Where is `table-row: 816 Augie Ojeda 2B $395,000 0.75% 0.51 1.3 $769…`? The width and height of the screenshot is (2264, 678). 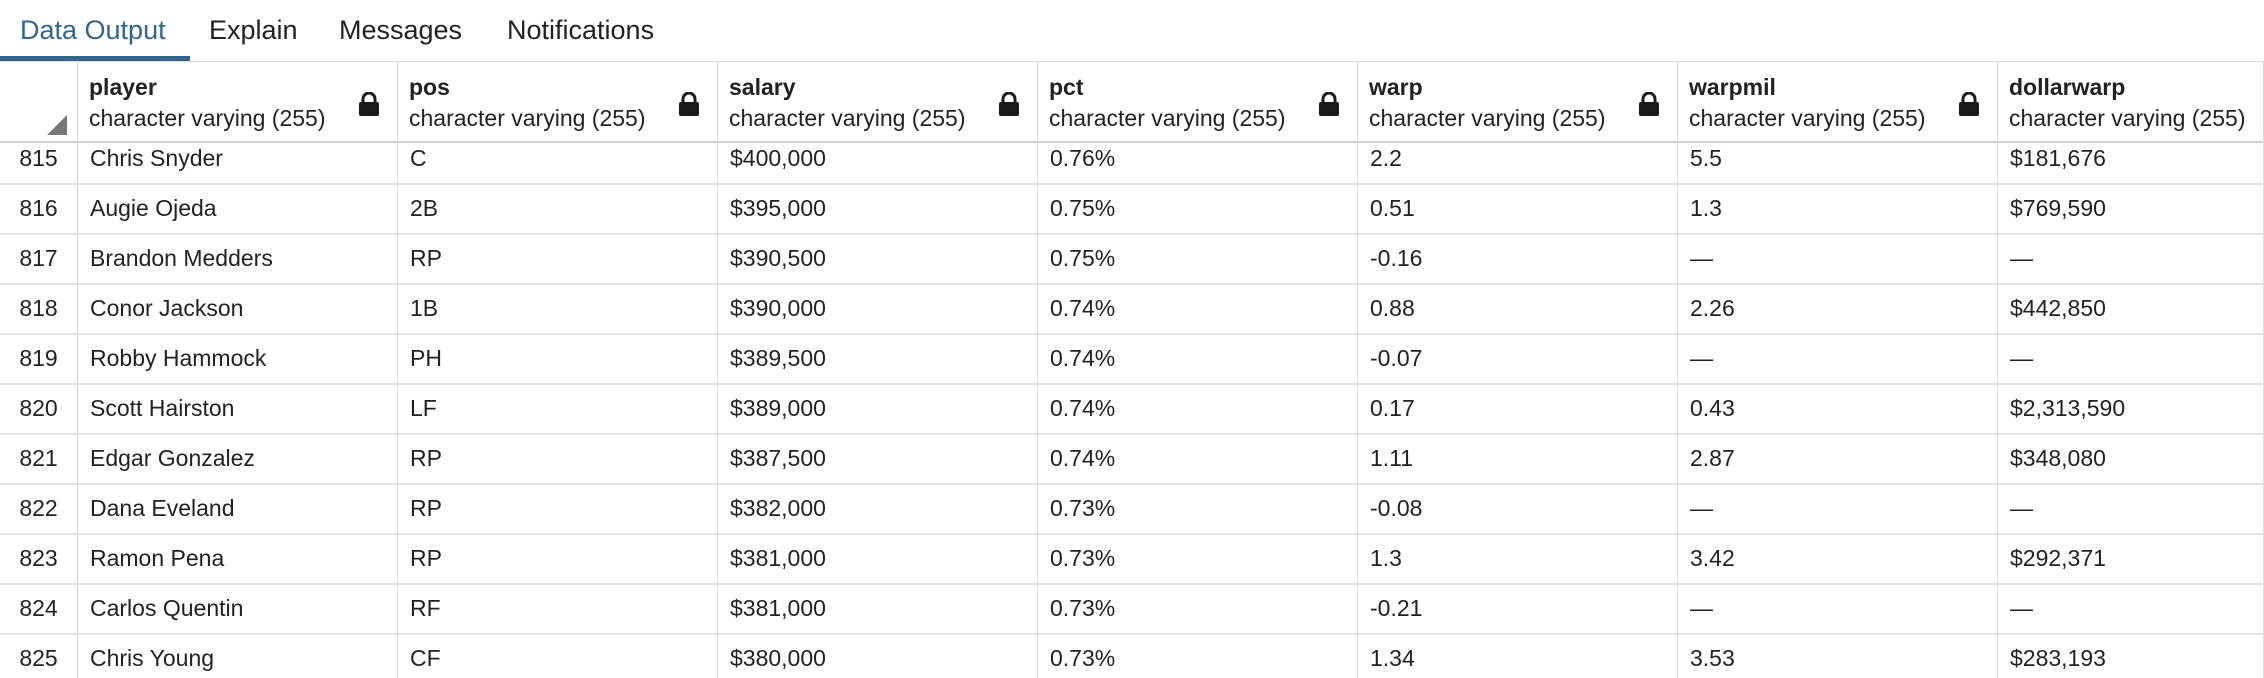 table-row: 816 Augie Ojeda 2B $395,000 0.75% 0.51 1.3 $769… is located at coordinates (1132, 210).